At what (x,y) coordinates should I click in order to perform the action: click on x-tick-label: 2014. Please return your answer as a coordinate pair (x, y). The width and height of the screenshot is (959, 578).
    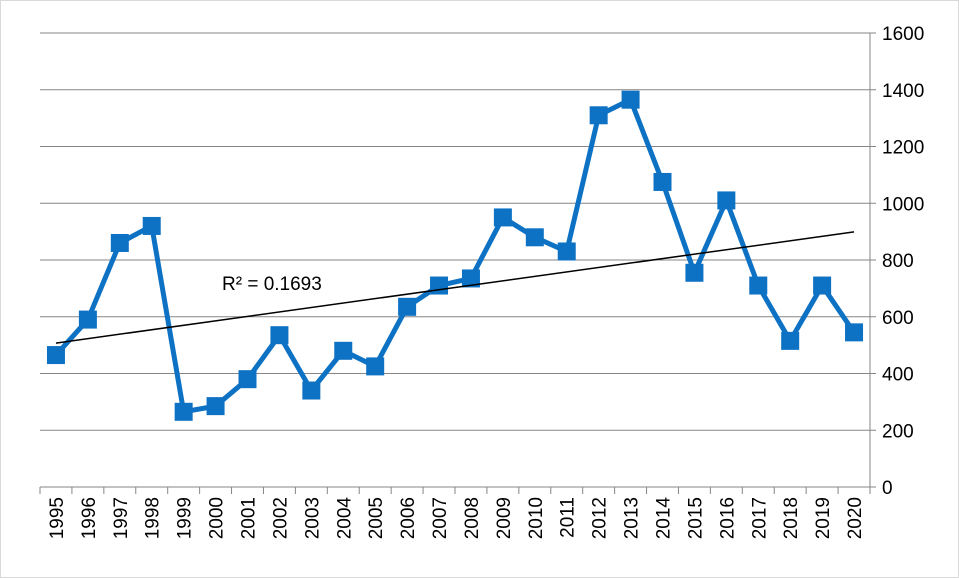
    Looking at the image, I should click on (664, 518).